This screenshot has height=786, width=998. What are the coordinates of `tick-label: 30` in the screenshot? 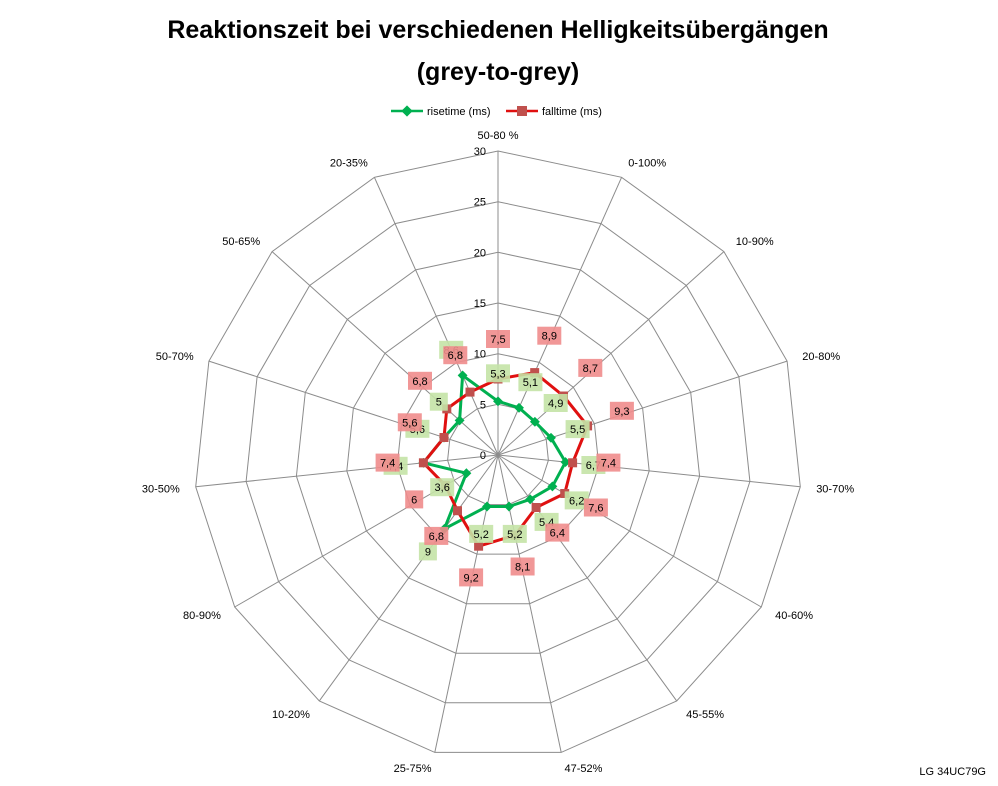 It's located at (480, 152).